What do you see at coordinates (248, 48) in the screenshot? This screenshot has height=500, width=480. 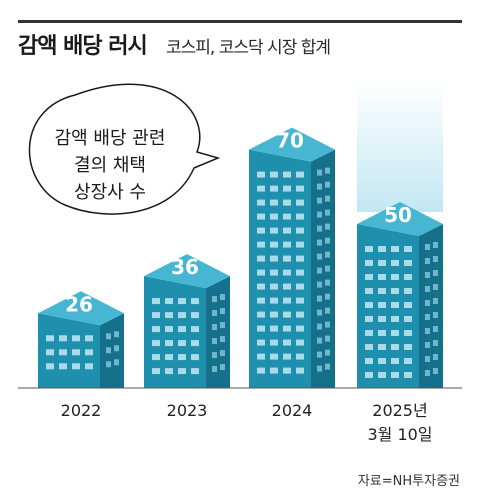 I see `chart-subtitle: 코스피, 코스닥 시장 합계` at bounding box center [248, 48].